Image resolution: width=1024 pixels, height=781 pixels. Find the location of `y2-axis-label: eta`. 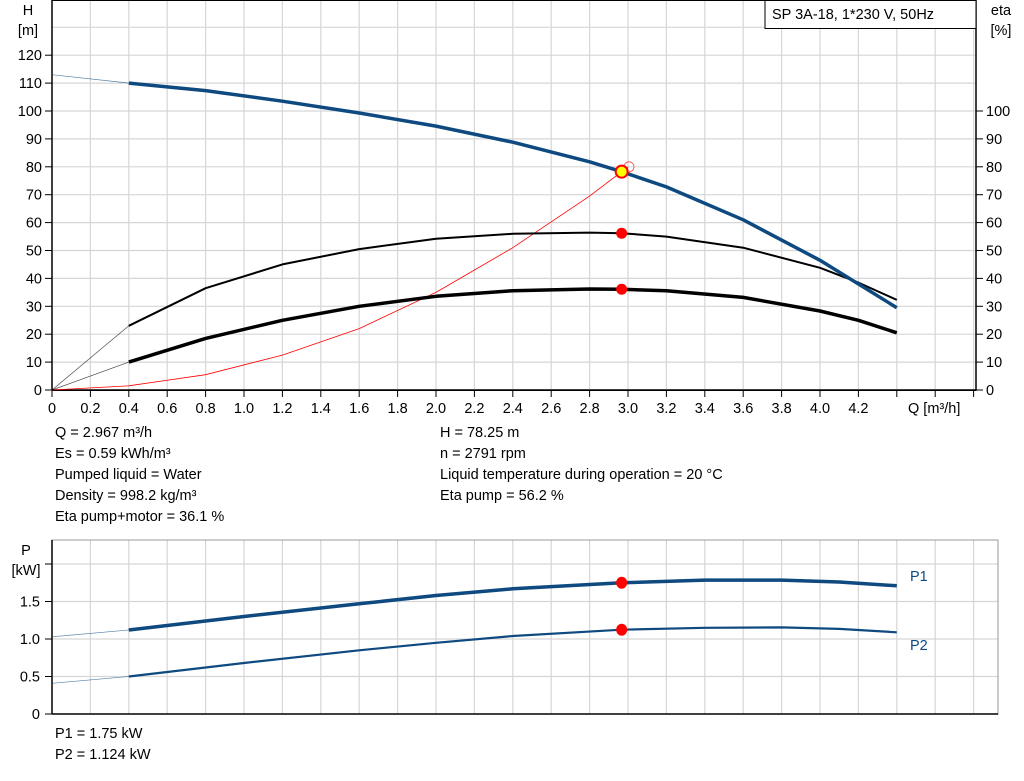

y2-axis-label: eta is located at coordinates (1001, 11).